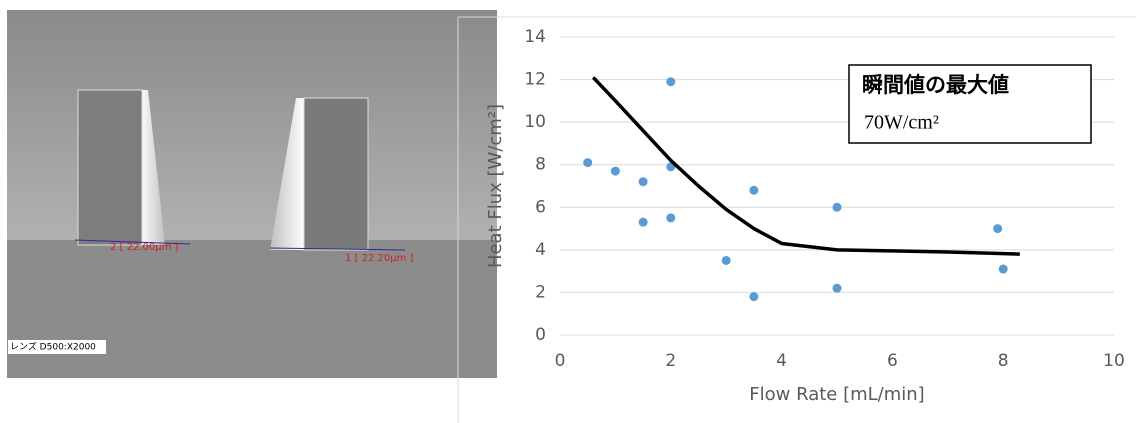  What do you see at coordinates (1003, 361) in the screenshot?
I see `x-tick-label: 8` at bounding box center [1003, 361].